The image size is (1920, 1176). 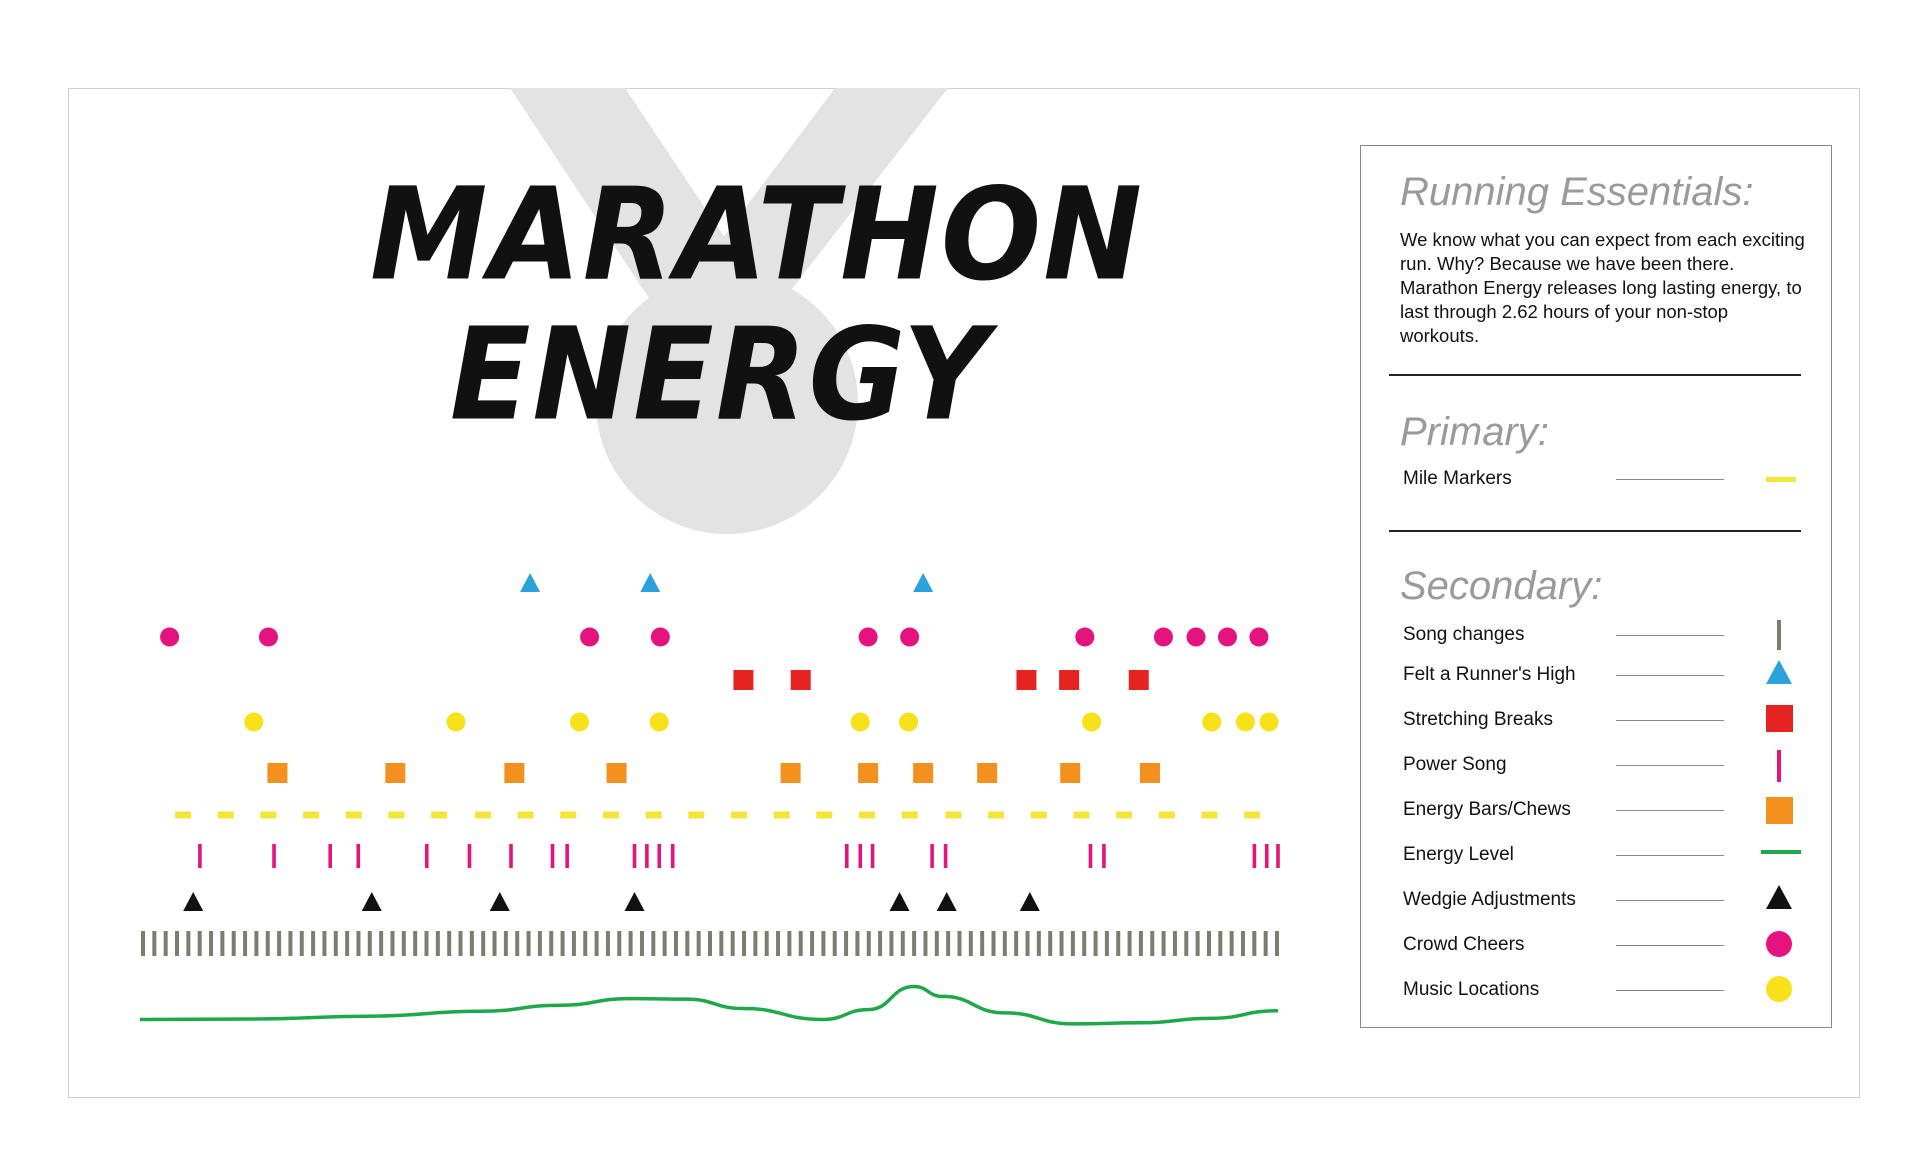 I want to click on title-line-2: ENERGY, so click(x=720, y=374).